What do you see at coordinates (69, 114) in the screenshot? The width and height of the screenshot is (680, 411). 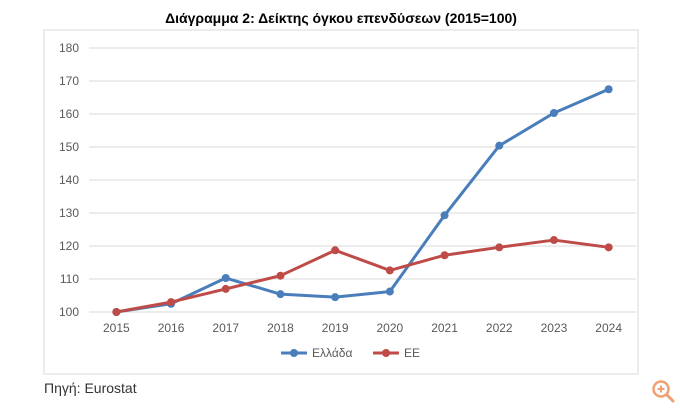 I see `y-tick-label: 160` at bounding box center [69, 114].